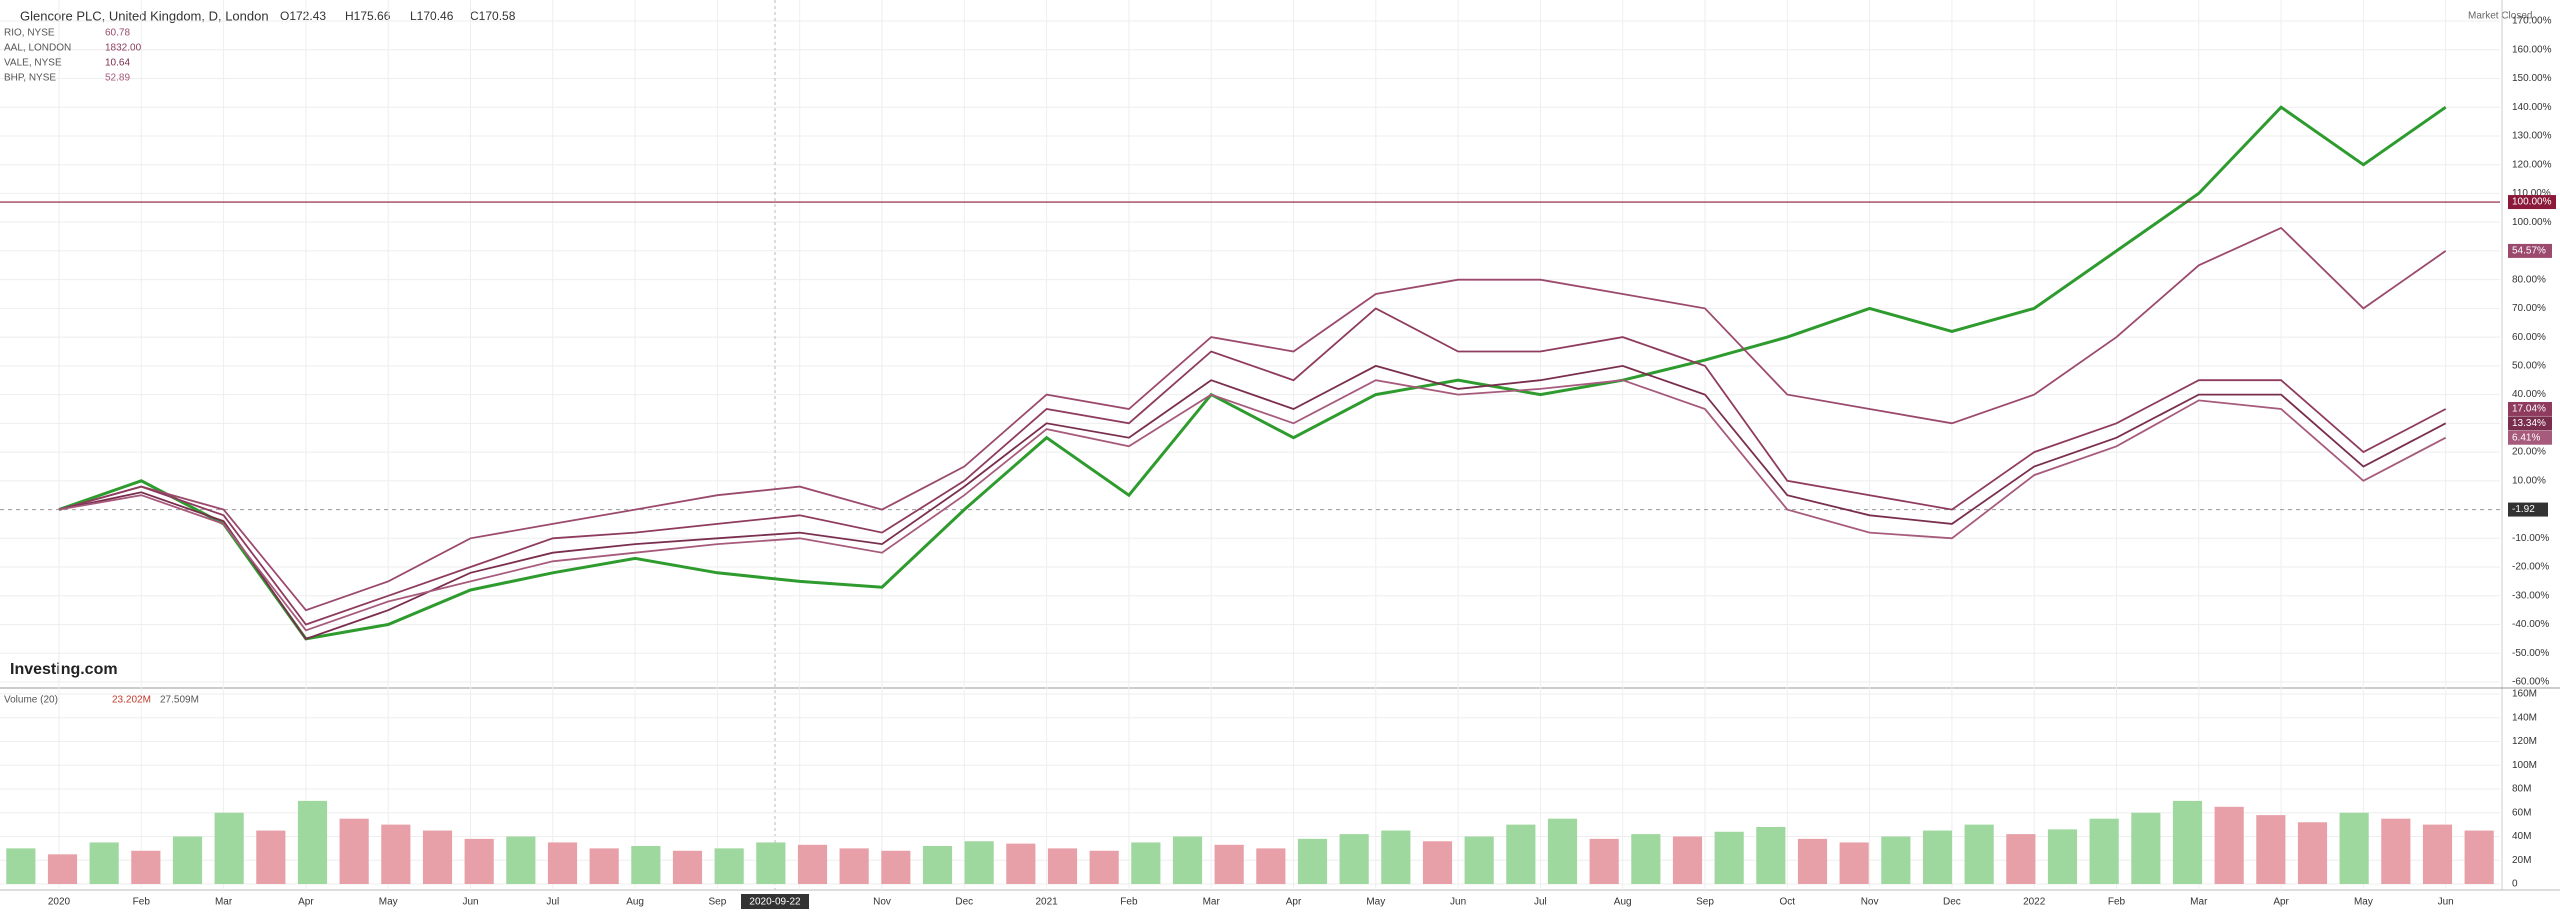 The height and width of the screenshot is (918, 2560). Describe the element at coordinates (2526, 437) in the screenshot. I see `end-tag-label: 6.41%` at that location.